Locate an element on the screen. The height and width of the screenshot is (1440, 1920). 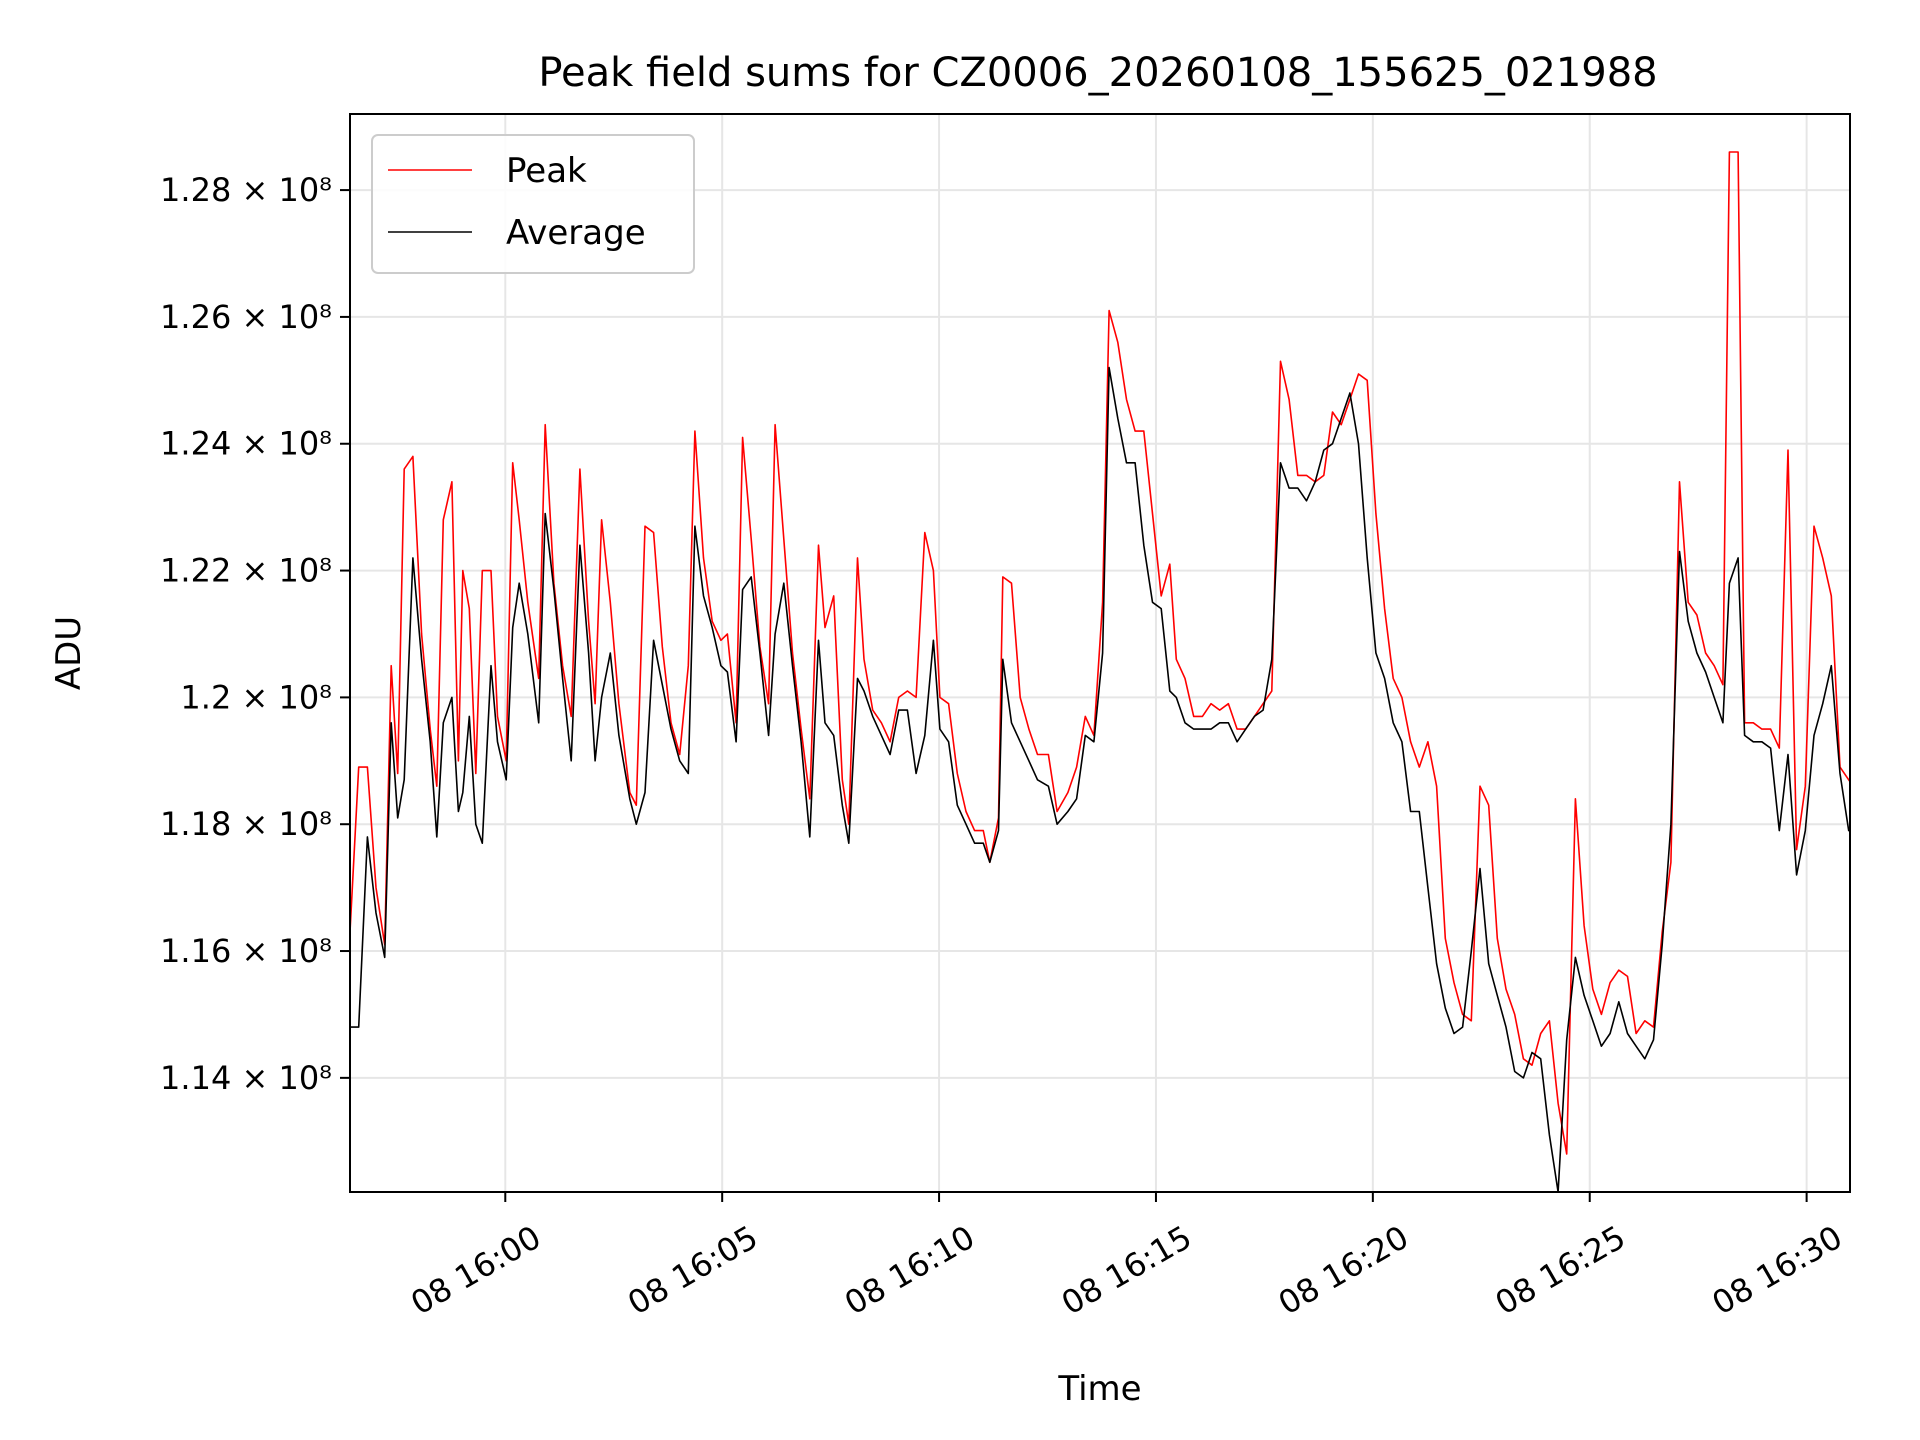
y-tick-label: 1.2 × 10⁸ is located at coordinates (256, 697).